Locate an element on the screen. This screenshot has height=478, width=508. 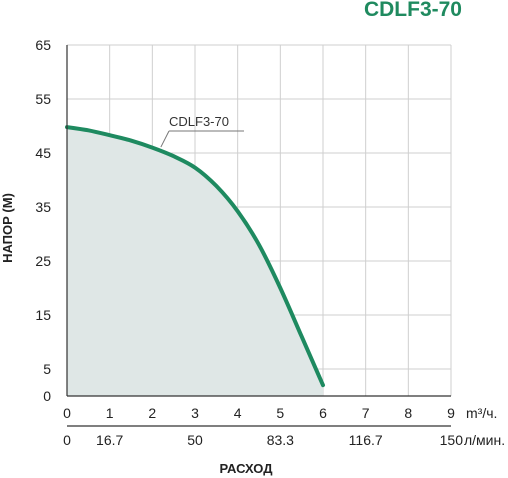
x-tick-label-secondary-0: 0 is located at coordinates (67, 440).